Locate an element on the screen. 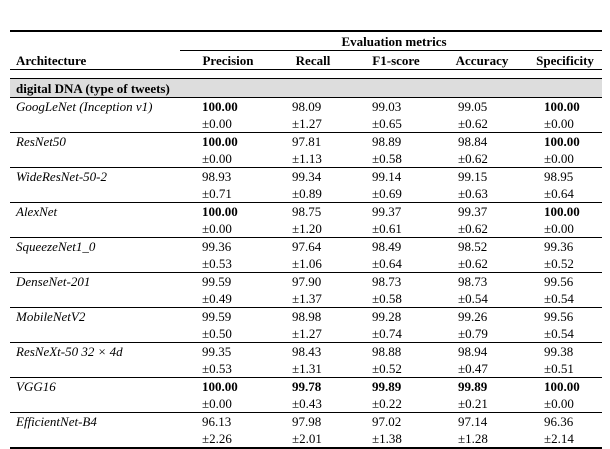  metric-std: ±2.14 is located at coordinates (562, 439).